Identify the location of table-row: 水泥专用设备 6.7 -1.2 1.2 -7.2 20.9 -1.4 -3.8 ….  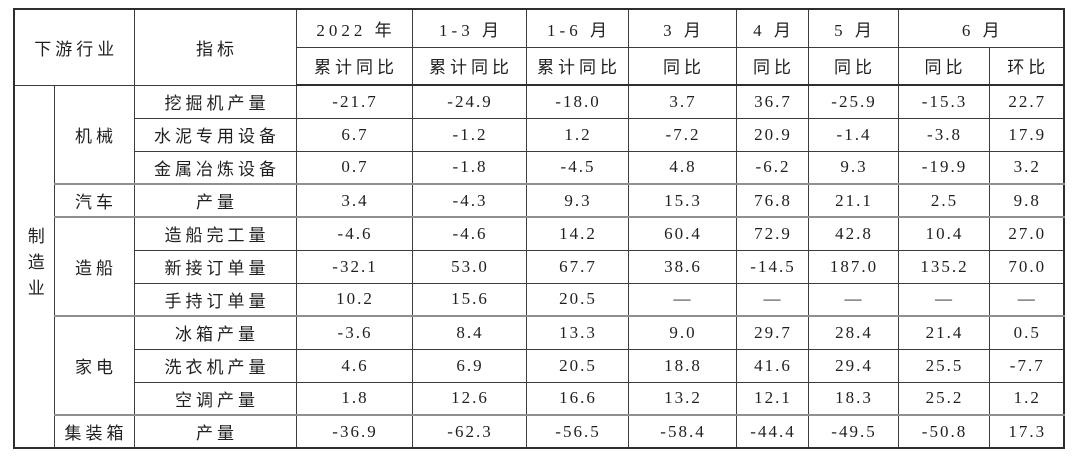
(539, 134).